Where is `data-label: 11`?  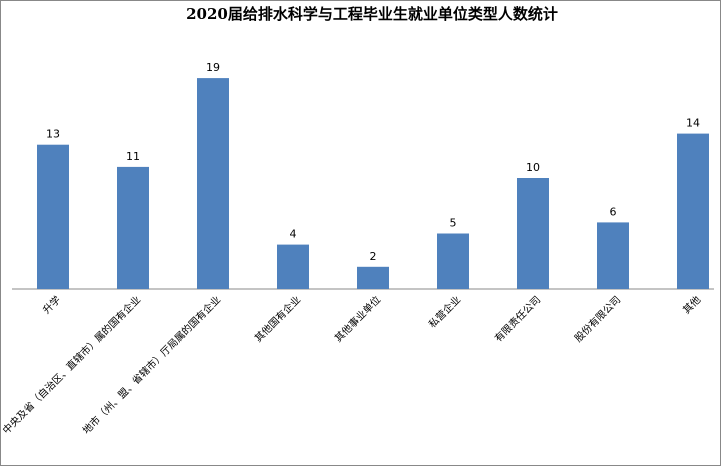 data-label: 11 is located at coordinates (133, 156).